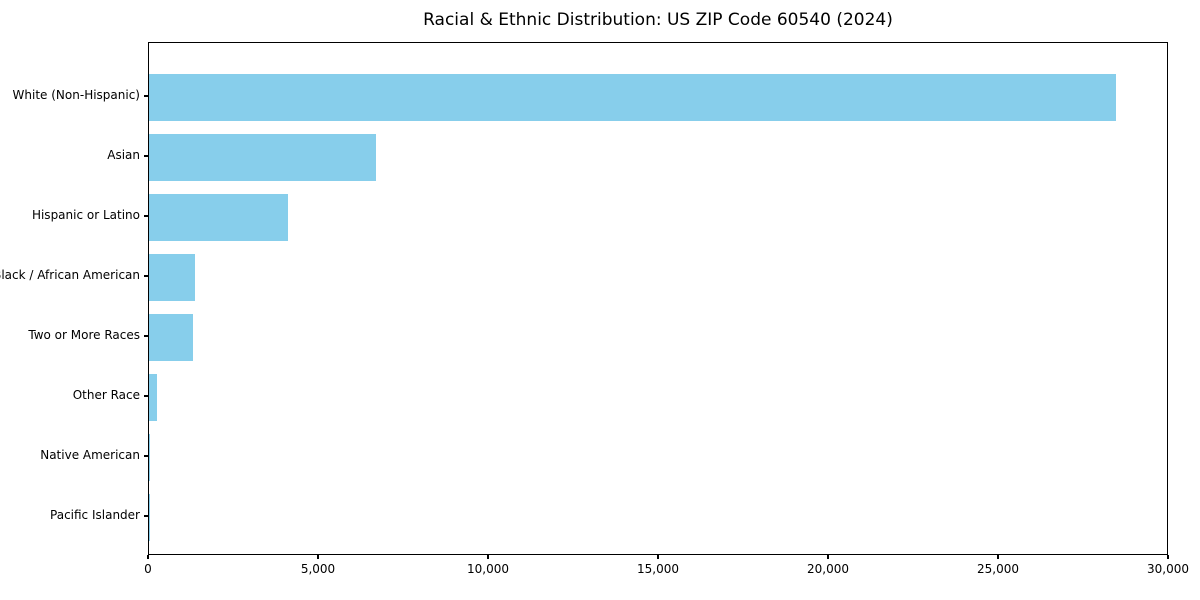 Image resolution: width=1200 pixels, height=600 pixels. I want to click on x-tick-label: 0, so click(148, 569).